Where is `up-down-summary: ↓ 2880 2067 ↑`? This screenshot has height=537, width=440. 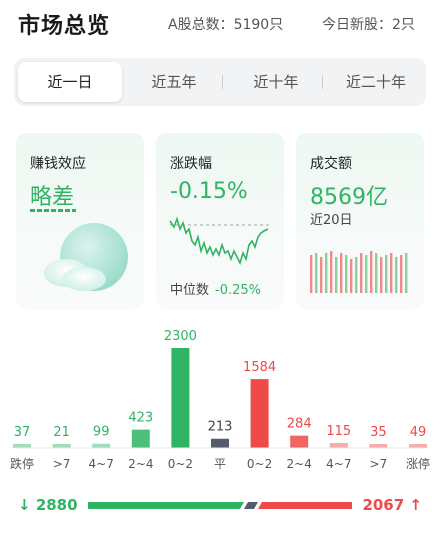
up-down-summary: ↓ 2880 2067 ↑ is located at coordinates (220, 506).